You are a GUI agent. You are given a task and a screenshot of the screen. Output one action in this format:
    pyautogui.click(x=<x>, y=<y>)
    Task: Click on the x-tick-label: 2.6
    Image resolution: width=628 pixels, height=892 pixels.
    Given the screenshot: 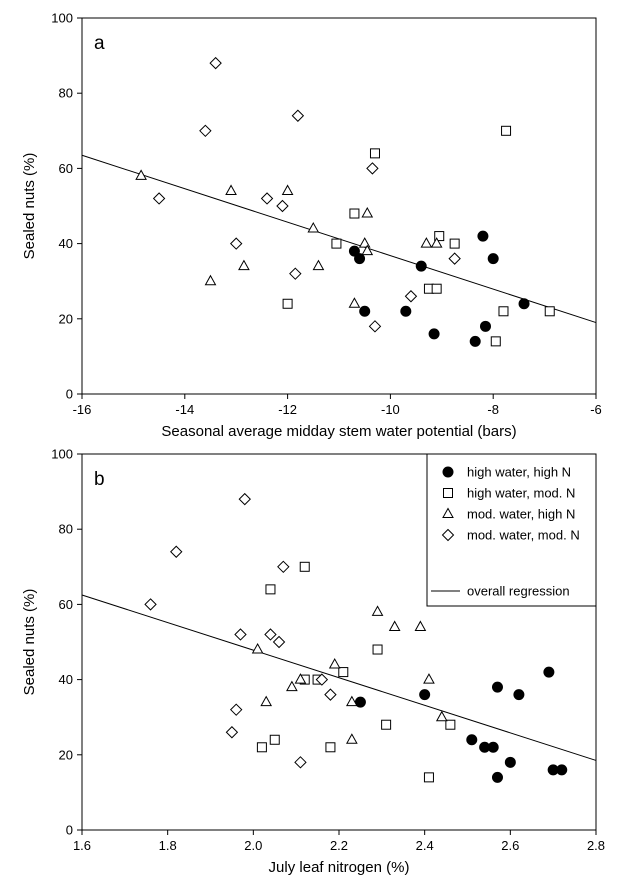 What is the action you would take?
    pyautogui.click(x=510, y=845)
    